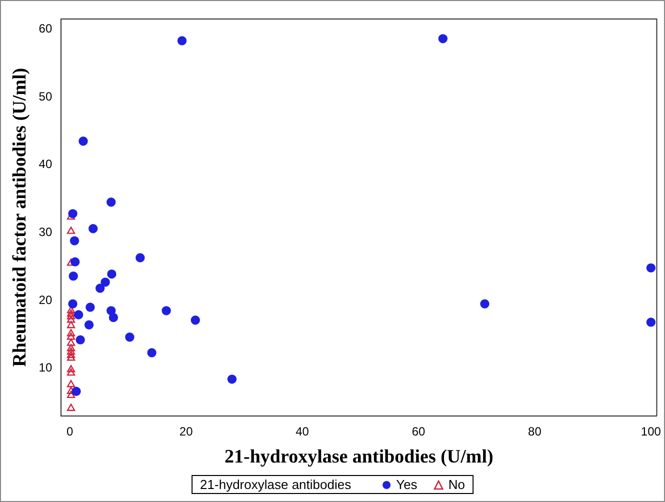 The image size is (665, 502). What do you see at coordinates (19, 217) in the screenshot?
I see `y-axis-title: Rheumatoid factor antibodies (U/ml)` at bounding box center [19, 217].